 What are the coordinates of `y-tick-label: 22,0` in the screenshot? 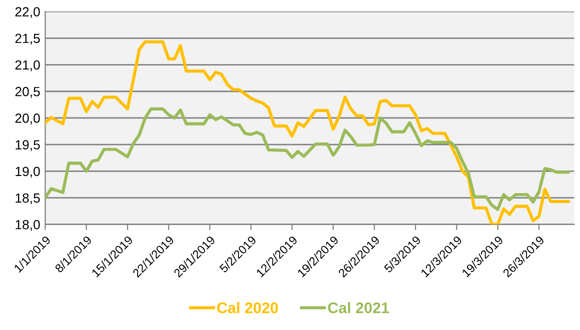 It's located at (27, 12).